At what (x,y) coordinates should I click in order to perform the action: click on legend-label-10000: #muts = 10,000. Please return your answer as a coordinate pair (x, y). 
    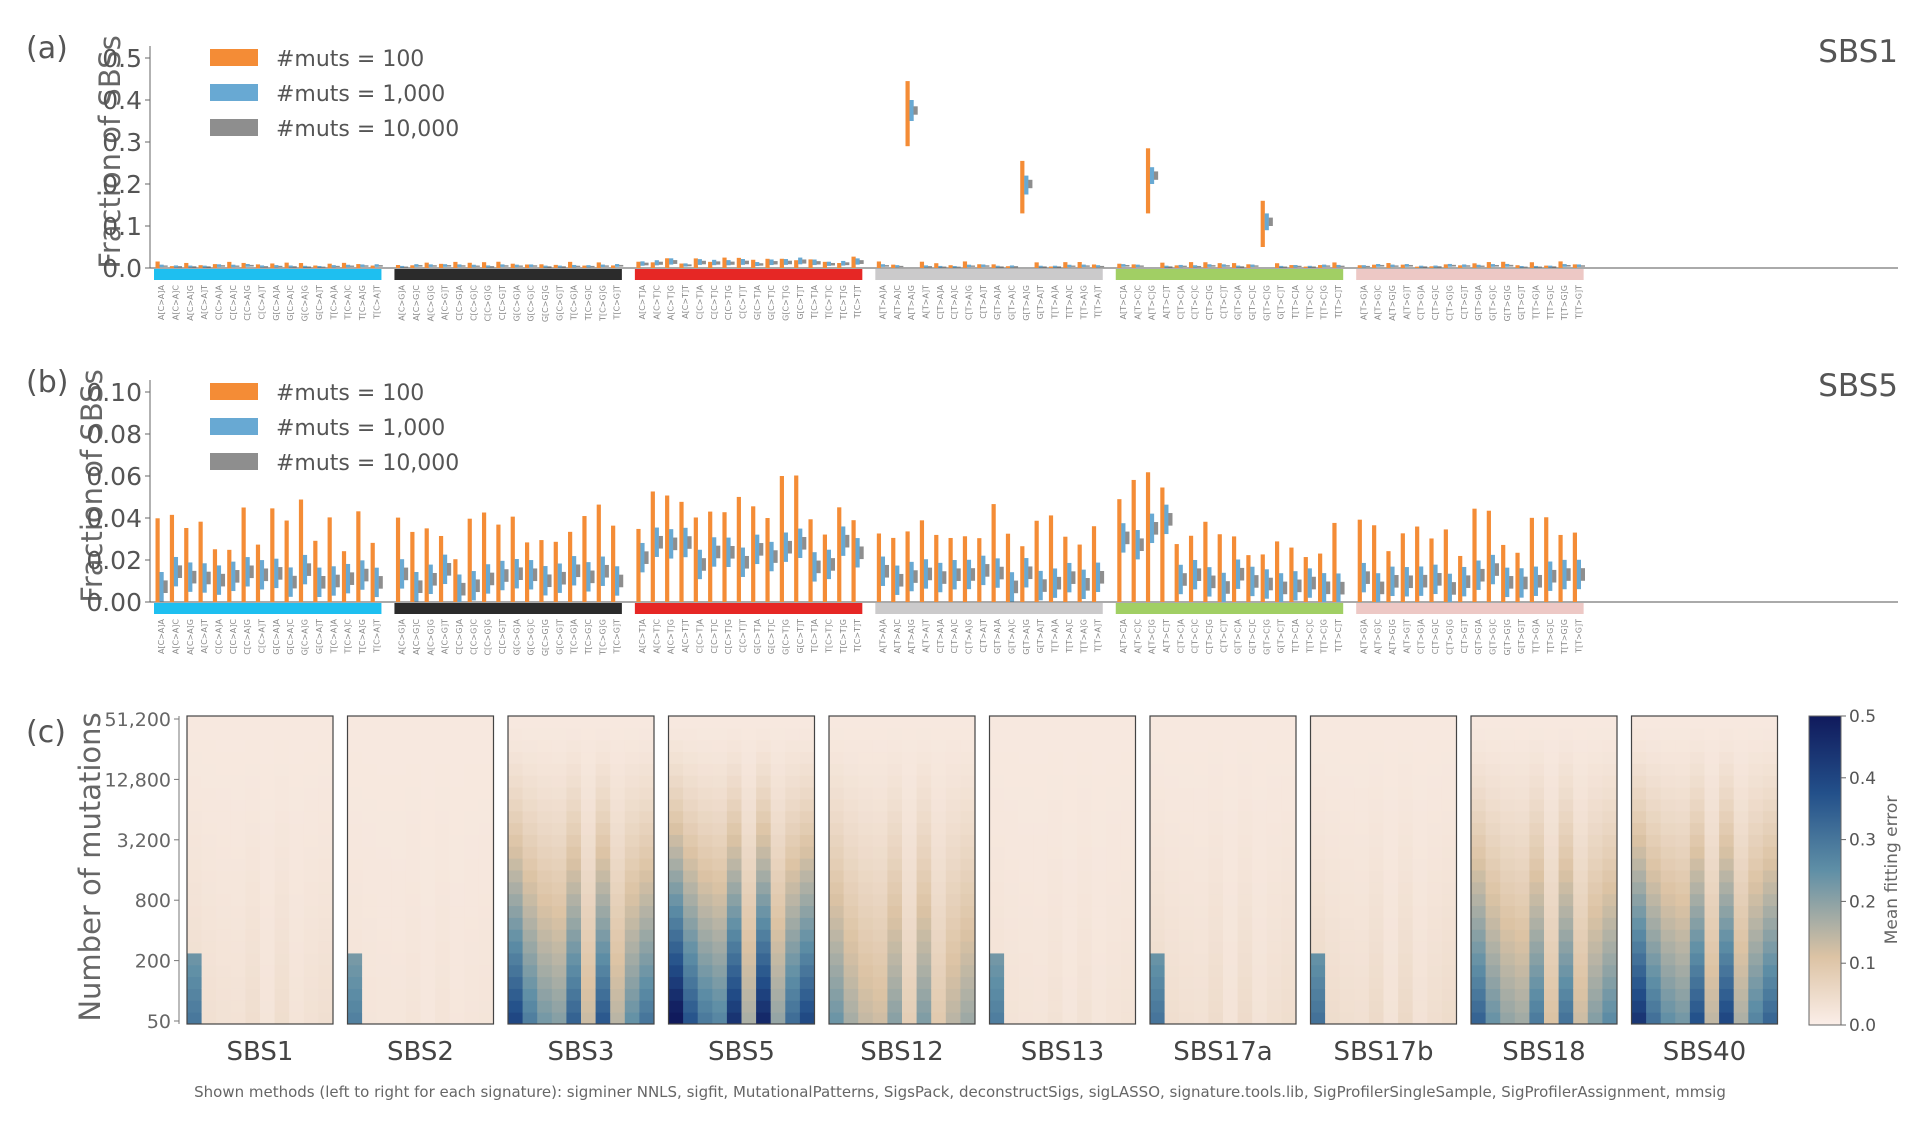
    Looking at the image, I should click on (367, 129).